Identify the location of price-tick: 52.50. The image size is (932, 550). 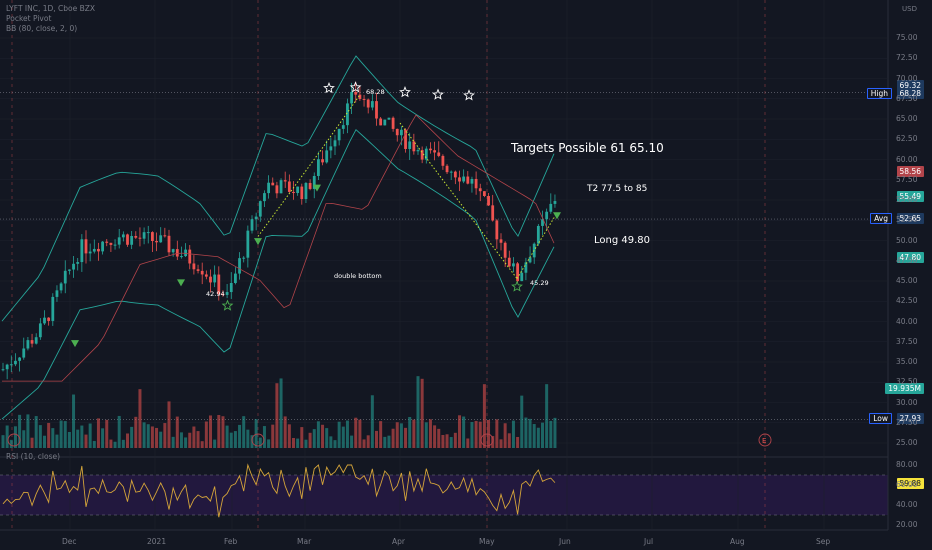
(907, 220).